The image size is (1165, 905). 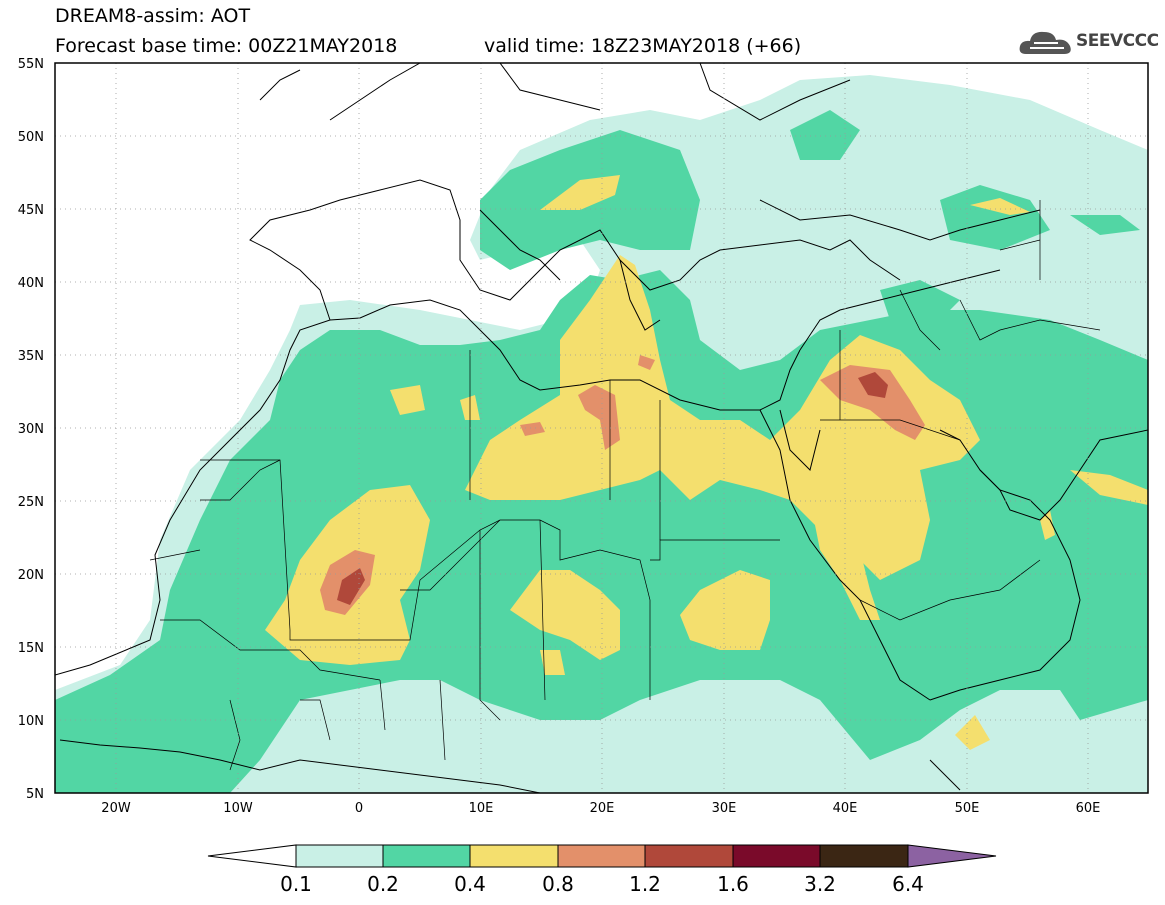 What do you see at coordinates (1045, 42) in the screenshot?
I see `cloud-icon` at bounding box center [1045, 42].